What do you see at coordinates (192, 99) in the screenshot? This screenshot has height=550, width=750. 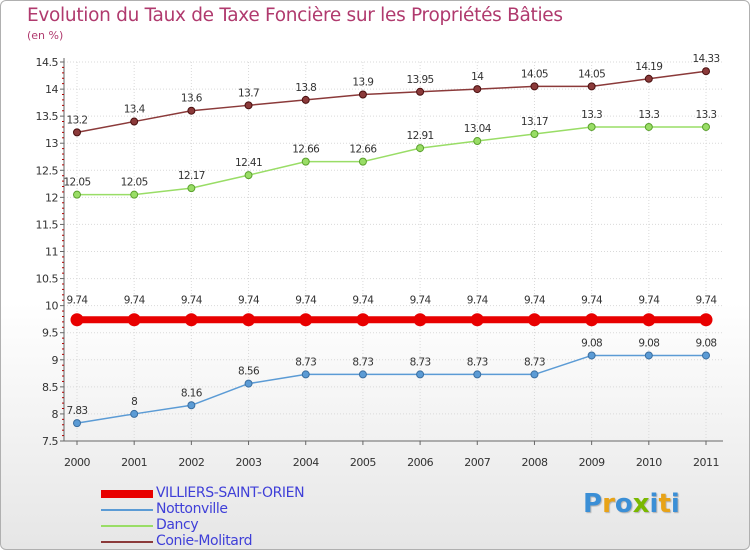 I see `data-label-conie-molitard: 13.6` at bounding box center [192, 99].